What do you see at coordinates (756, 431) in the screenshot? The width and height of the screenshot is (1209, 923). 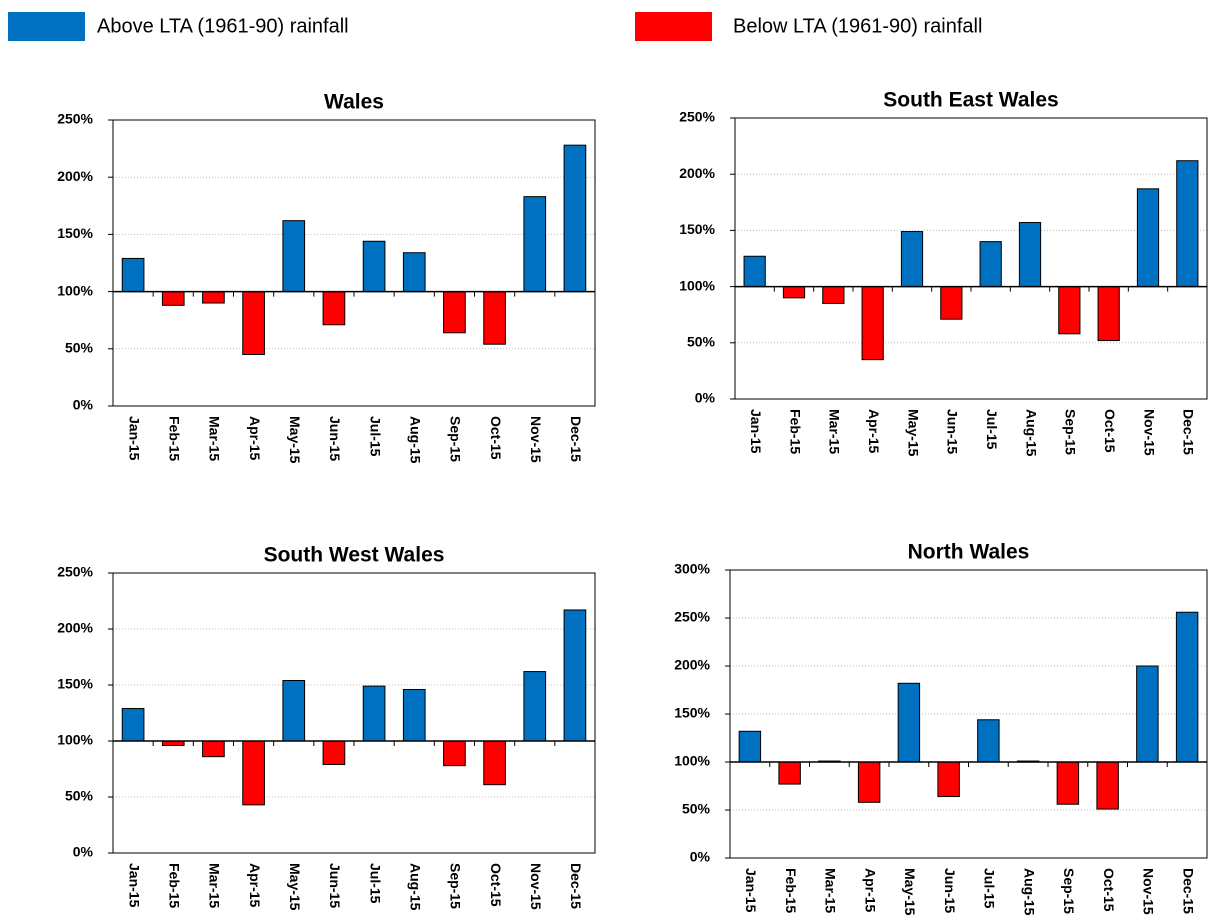 I see `x-tick-label: Jan-15` at bounding box center [756, 431].